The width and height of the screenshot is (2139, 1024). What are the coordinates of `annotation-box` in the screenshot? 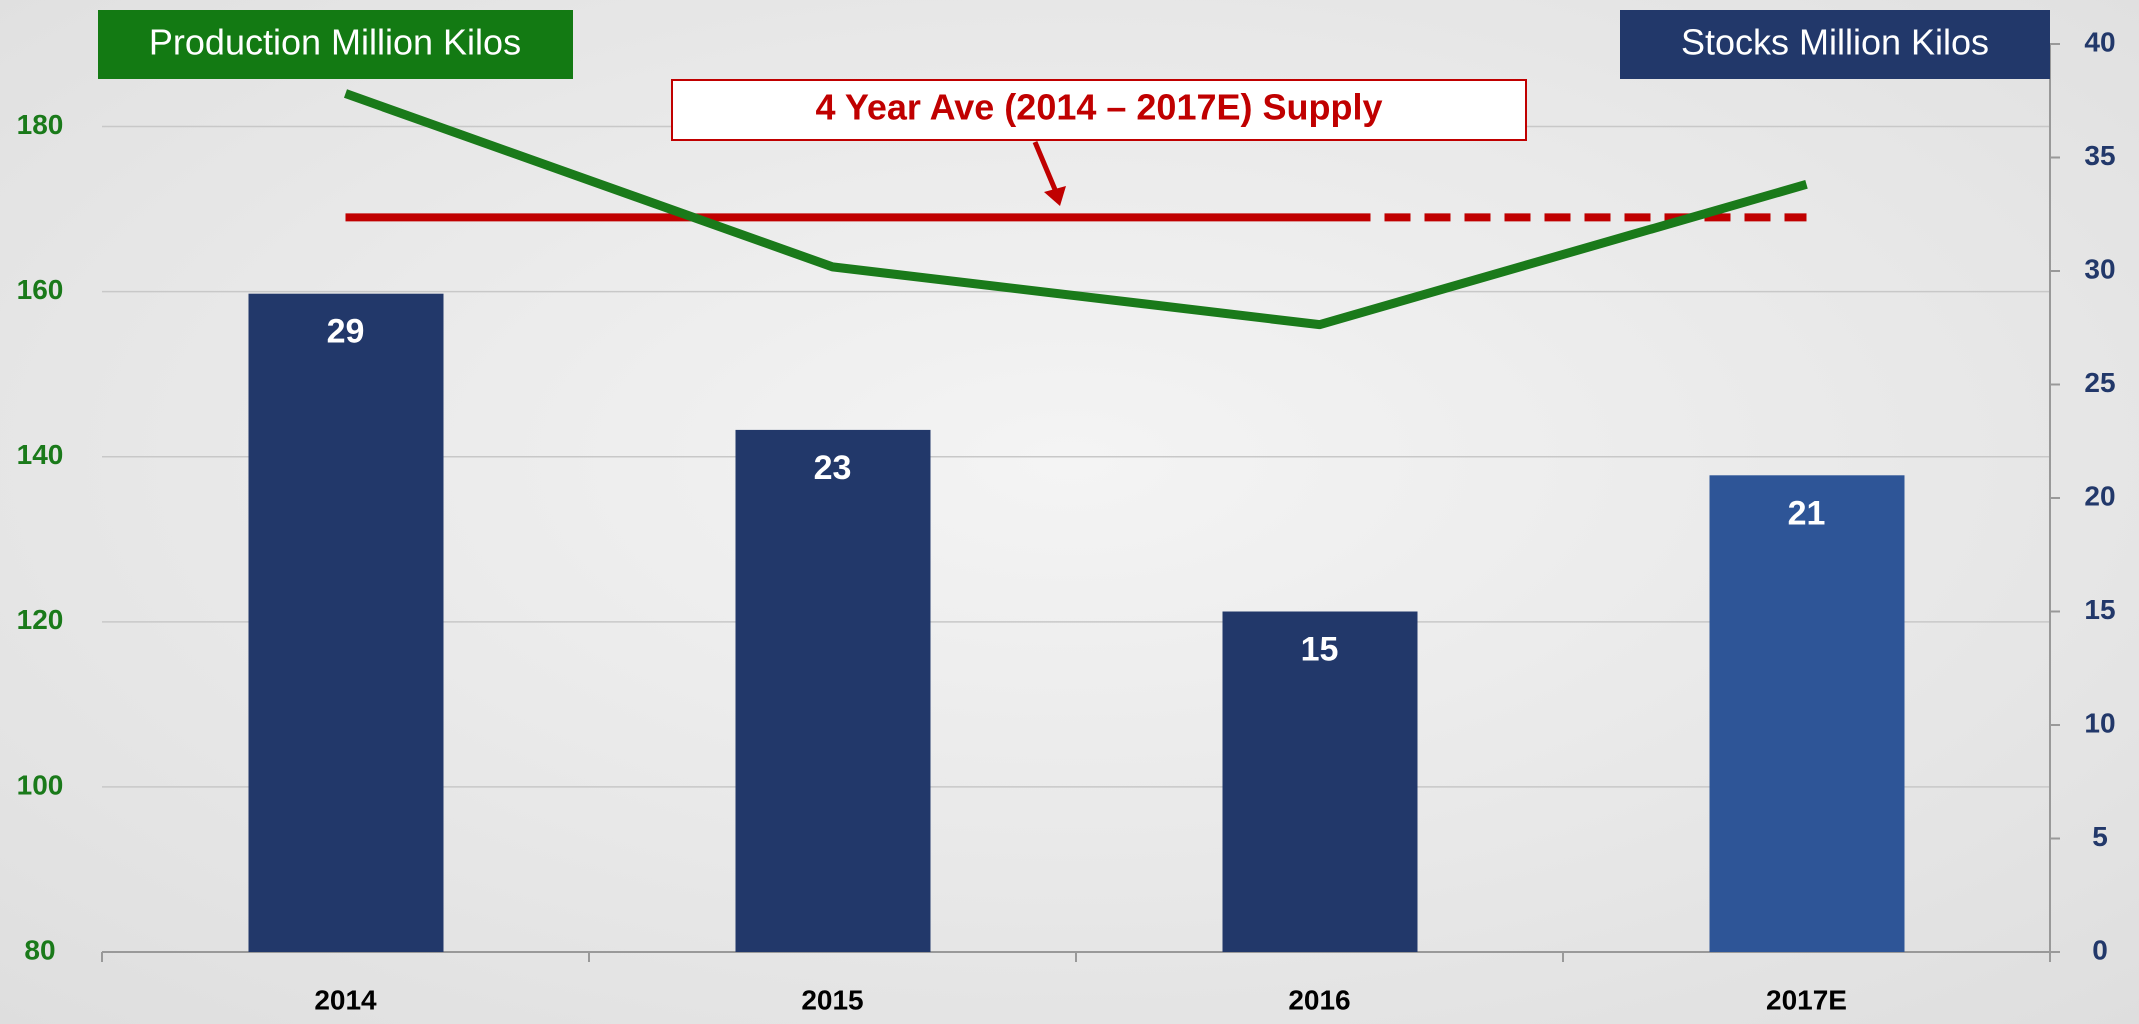 It's located at (1099, 110).